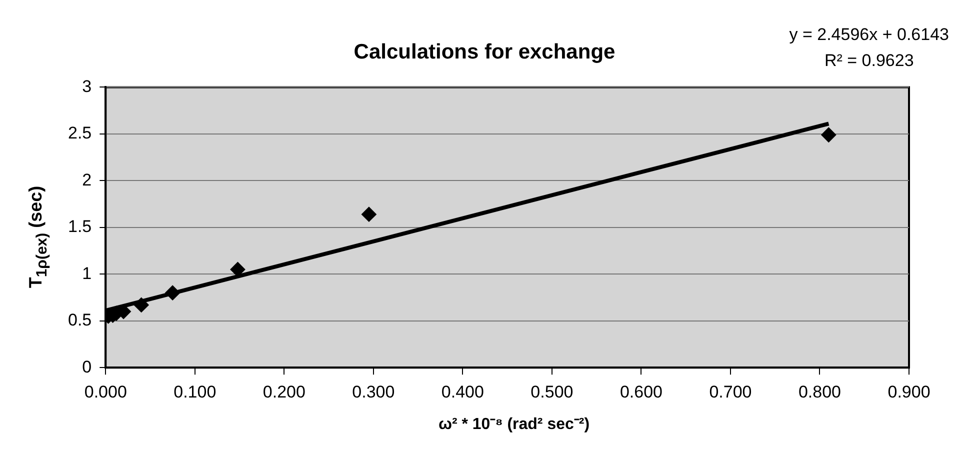 This screenshot has height=467, width=971. I want to click on chart-title: Calculations for exchange, so click(485, 52).